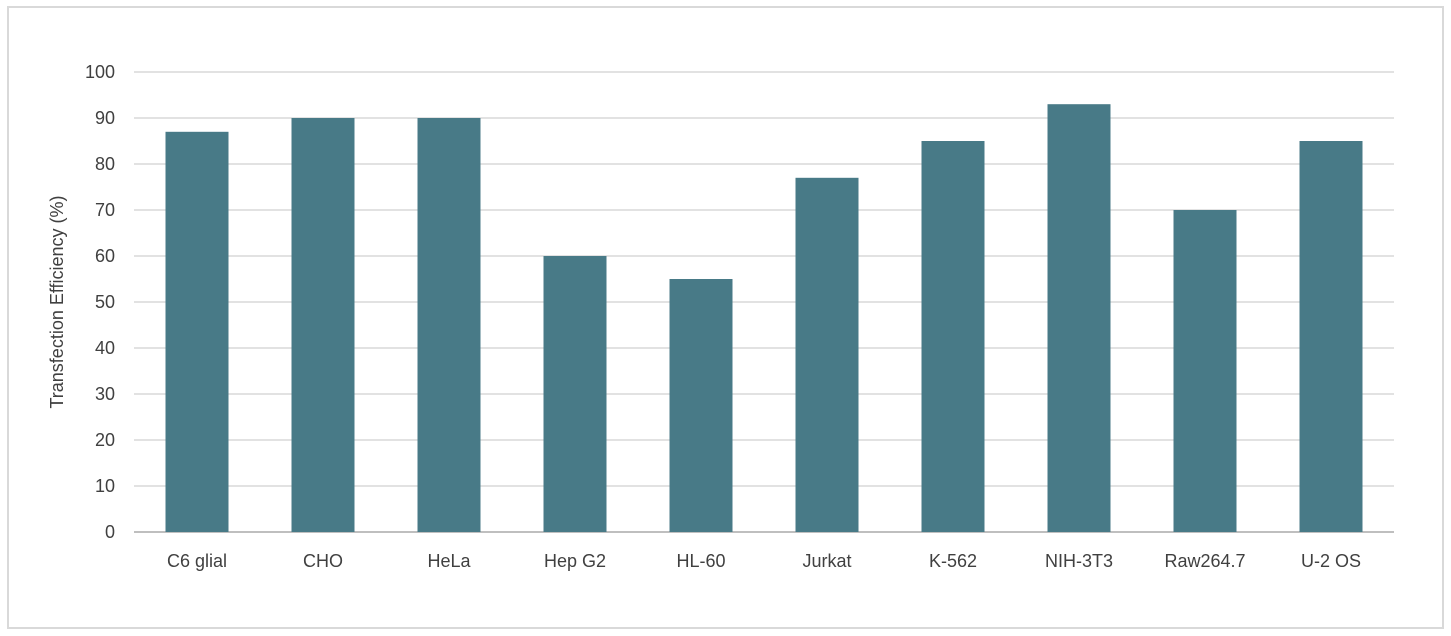 The width and height of the screenshot is (1451, 636). Describe the element at coordinates (57, 301) in the screenshot. I see `y-axis-title: Transfection Efficiency (%)` at that location.